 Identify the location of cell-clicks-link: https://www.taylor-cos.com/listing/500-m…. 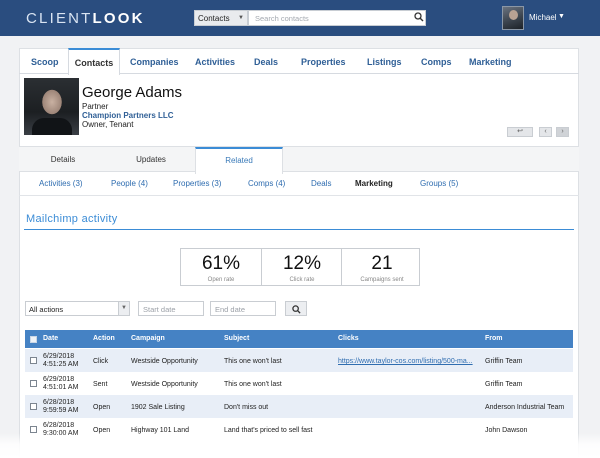
(405, 361).